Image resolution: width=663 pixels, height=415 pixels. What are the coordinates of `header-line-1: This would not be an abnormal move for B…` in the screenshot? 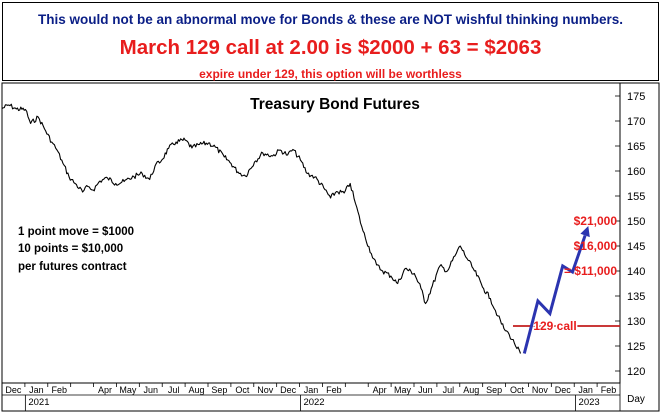 It's located at (330, 19).